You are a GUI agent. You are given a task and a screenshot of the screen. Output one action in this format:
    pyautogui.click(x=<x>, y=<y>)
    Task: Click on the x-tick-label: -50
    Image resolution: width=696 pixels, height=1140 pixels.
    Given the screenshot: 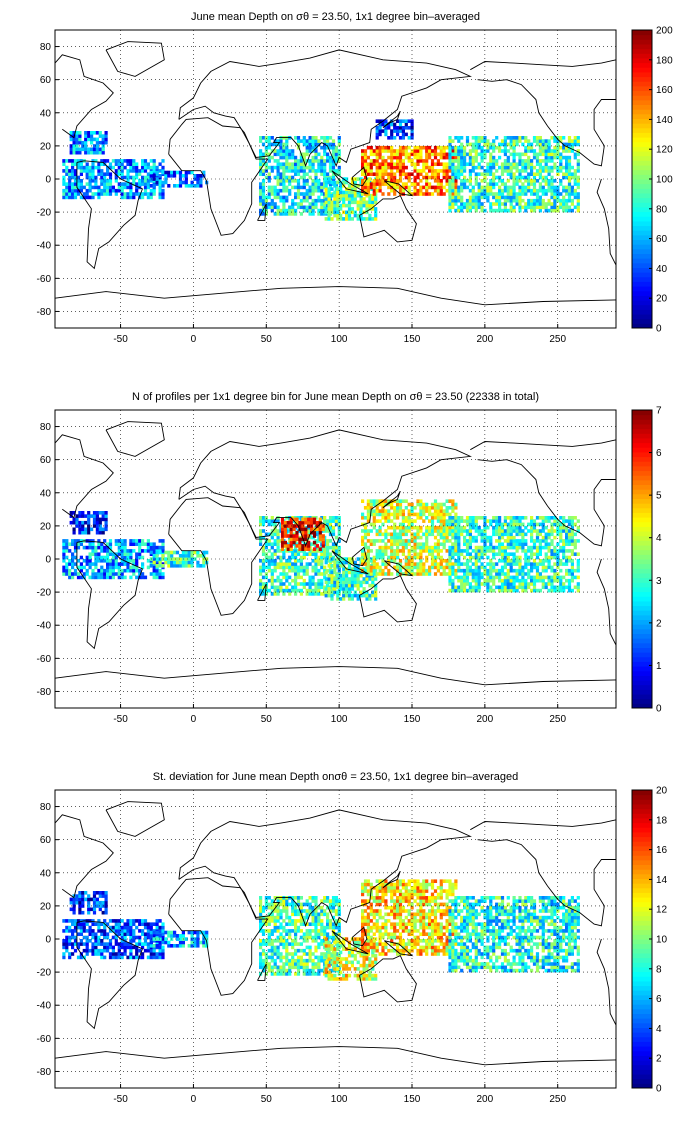 What is the action you would take?
    pyautogui.click(x=120, y=339)
    